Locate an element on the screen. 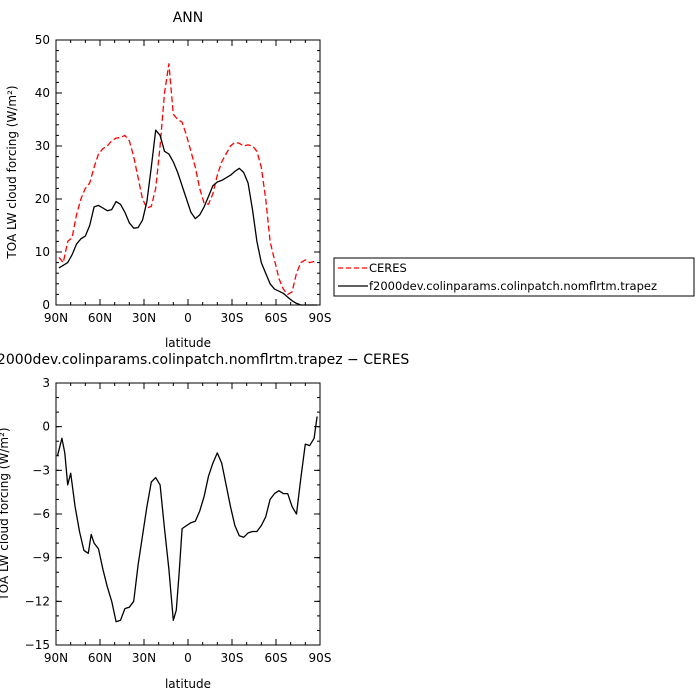 This screenshot has width=700, height=700. top-xtick-label: 90S is located at coordinates (320, 318).